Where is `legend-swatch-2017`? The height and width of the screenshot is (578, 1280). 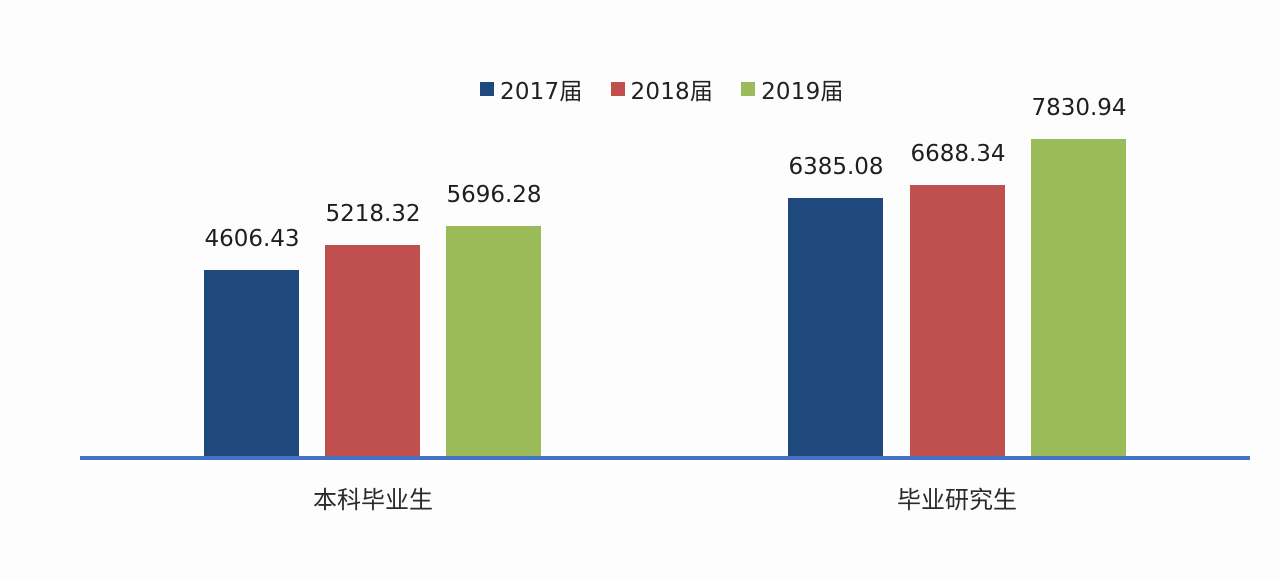
legend-swatch-2017 is located at coordinates (487, 89).